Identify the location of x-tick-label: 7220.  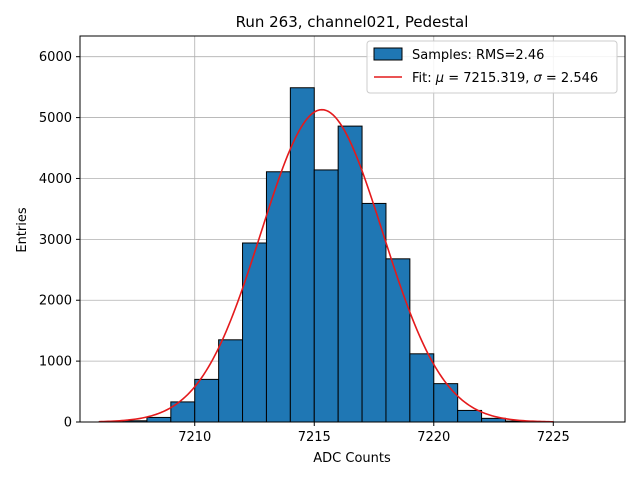
(433, 437).